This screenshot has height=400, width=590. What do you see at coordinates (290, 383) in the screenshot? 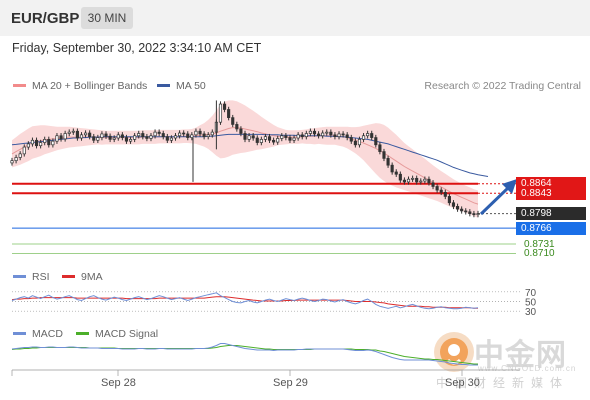
I see `date-label-sep29: Sep 29` at bounding box center [290, 383].